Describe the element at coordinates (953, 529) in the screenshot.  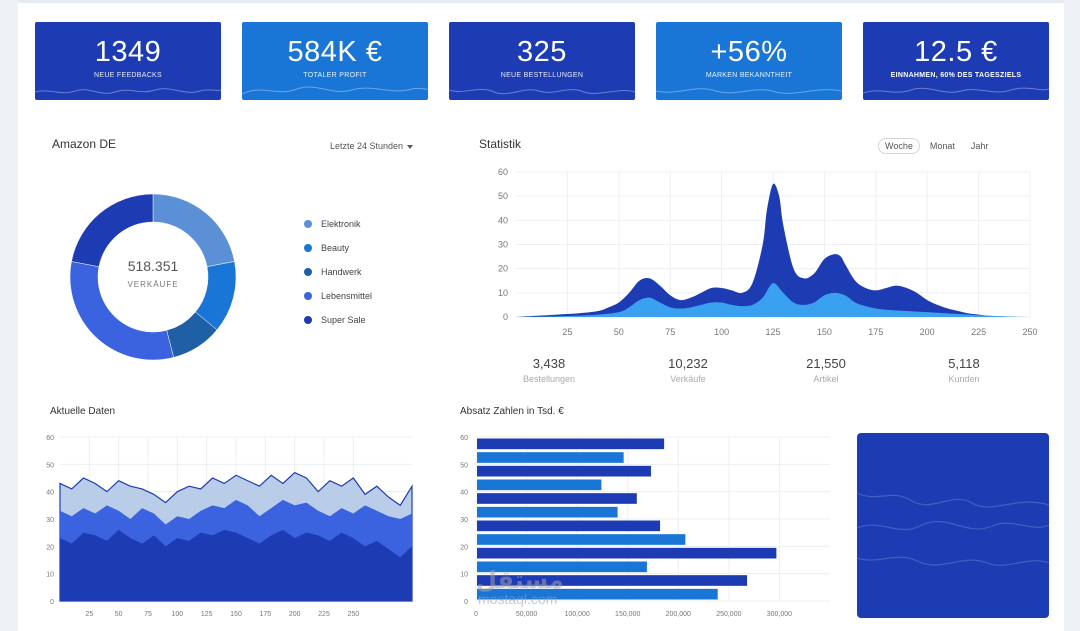
I see `card-wave` at that location.